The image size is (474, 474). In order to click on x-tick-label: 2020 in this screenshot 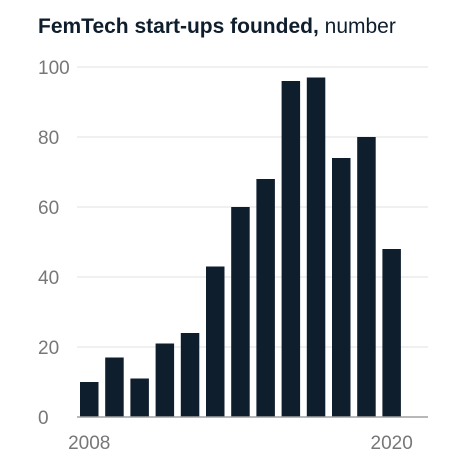, I will do `click(392, 443)`.